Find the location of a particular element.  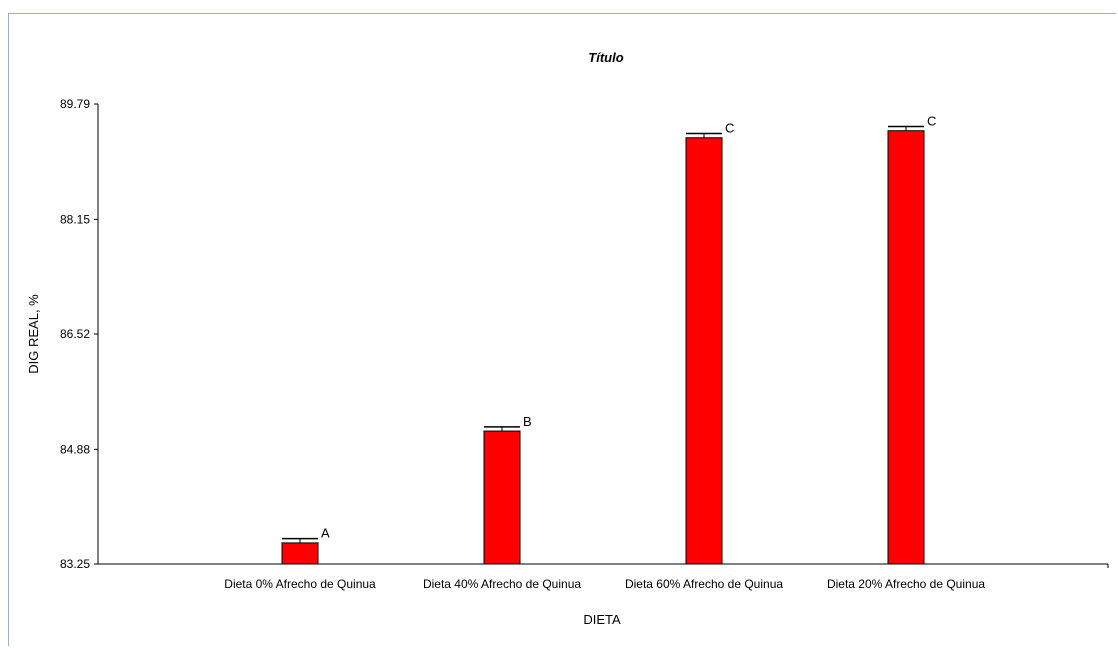

y-tick-label: 84.88 is located at coordinates (75, 449).